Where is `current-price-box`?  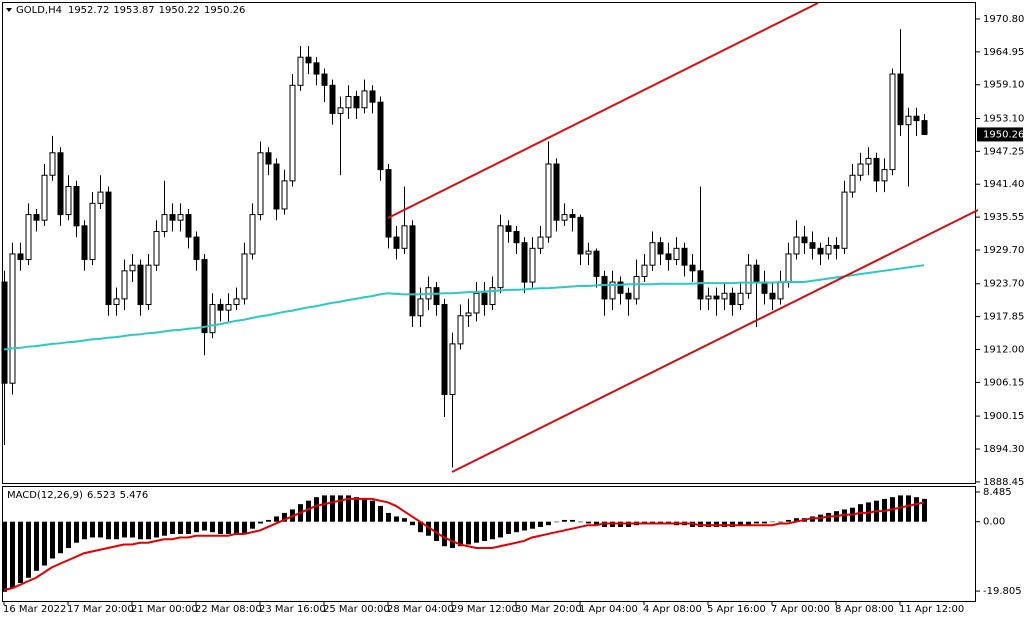
current-price-box is located at coordinates (1000, 134).